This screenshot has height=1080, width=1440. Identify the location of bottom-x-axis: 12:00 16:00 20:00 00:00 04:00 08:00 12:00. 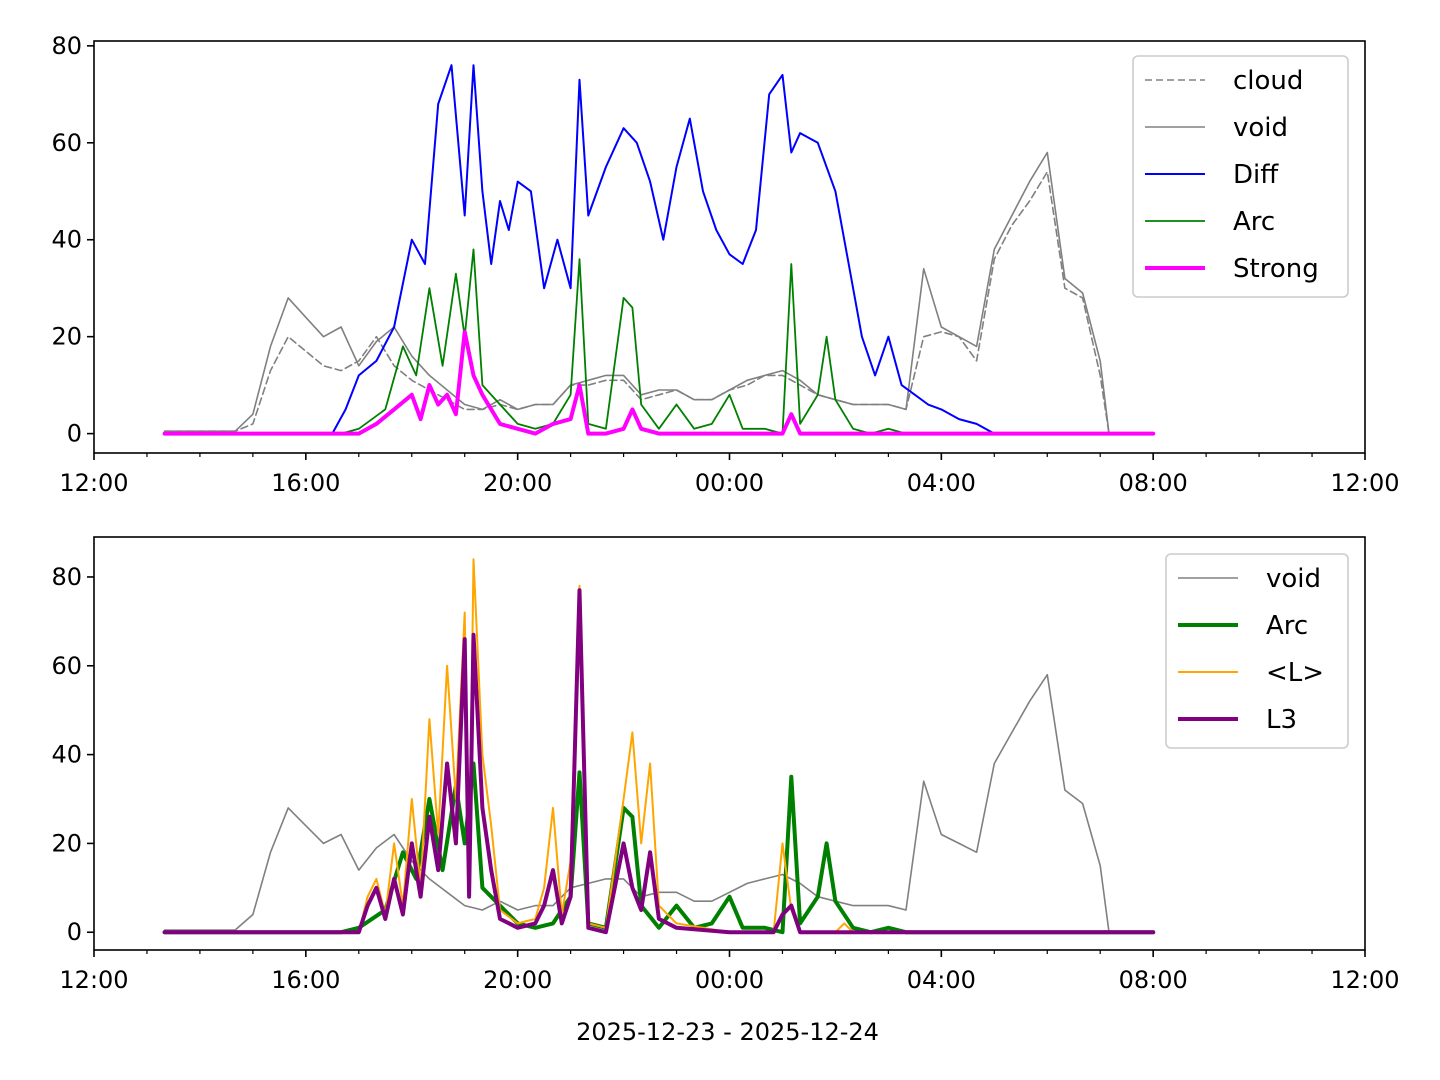
(729, 972).